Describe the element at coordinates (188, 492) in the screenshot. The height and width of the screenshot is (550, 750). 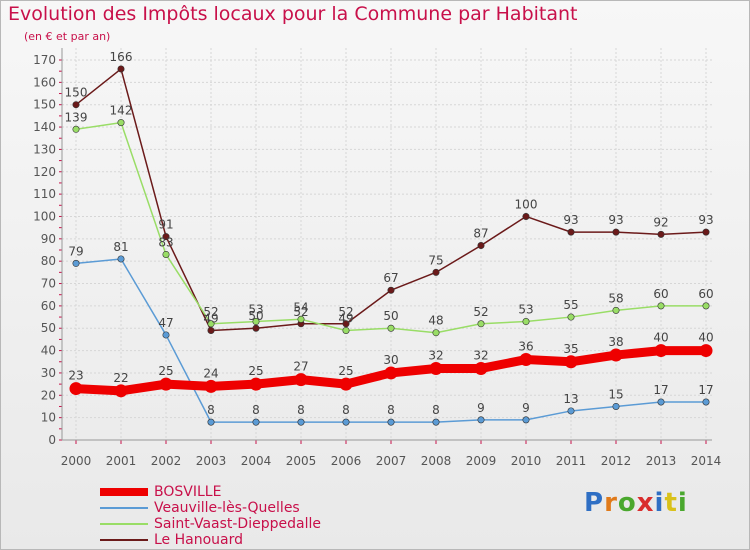
I see `legend-label-bosville: BOSVILLE` at that location.